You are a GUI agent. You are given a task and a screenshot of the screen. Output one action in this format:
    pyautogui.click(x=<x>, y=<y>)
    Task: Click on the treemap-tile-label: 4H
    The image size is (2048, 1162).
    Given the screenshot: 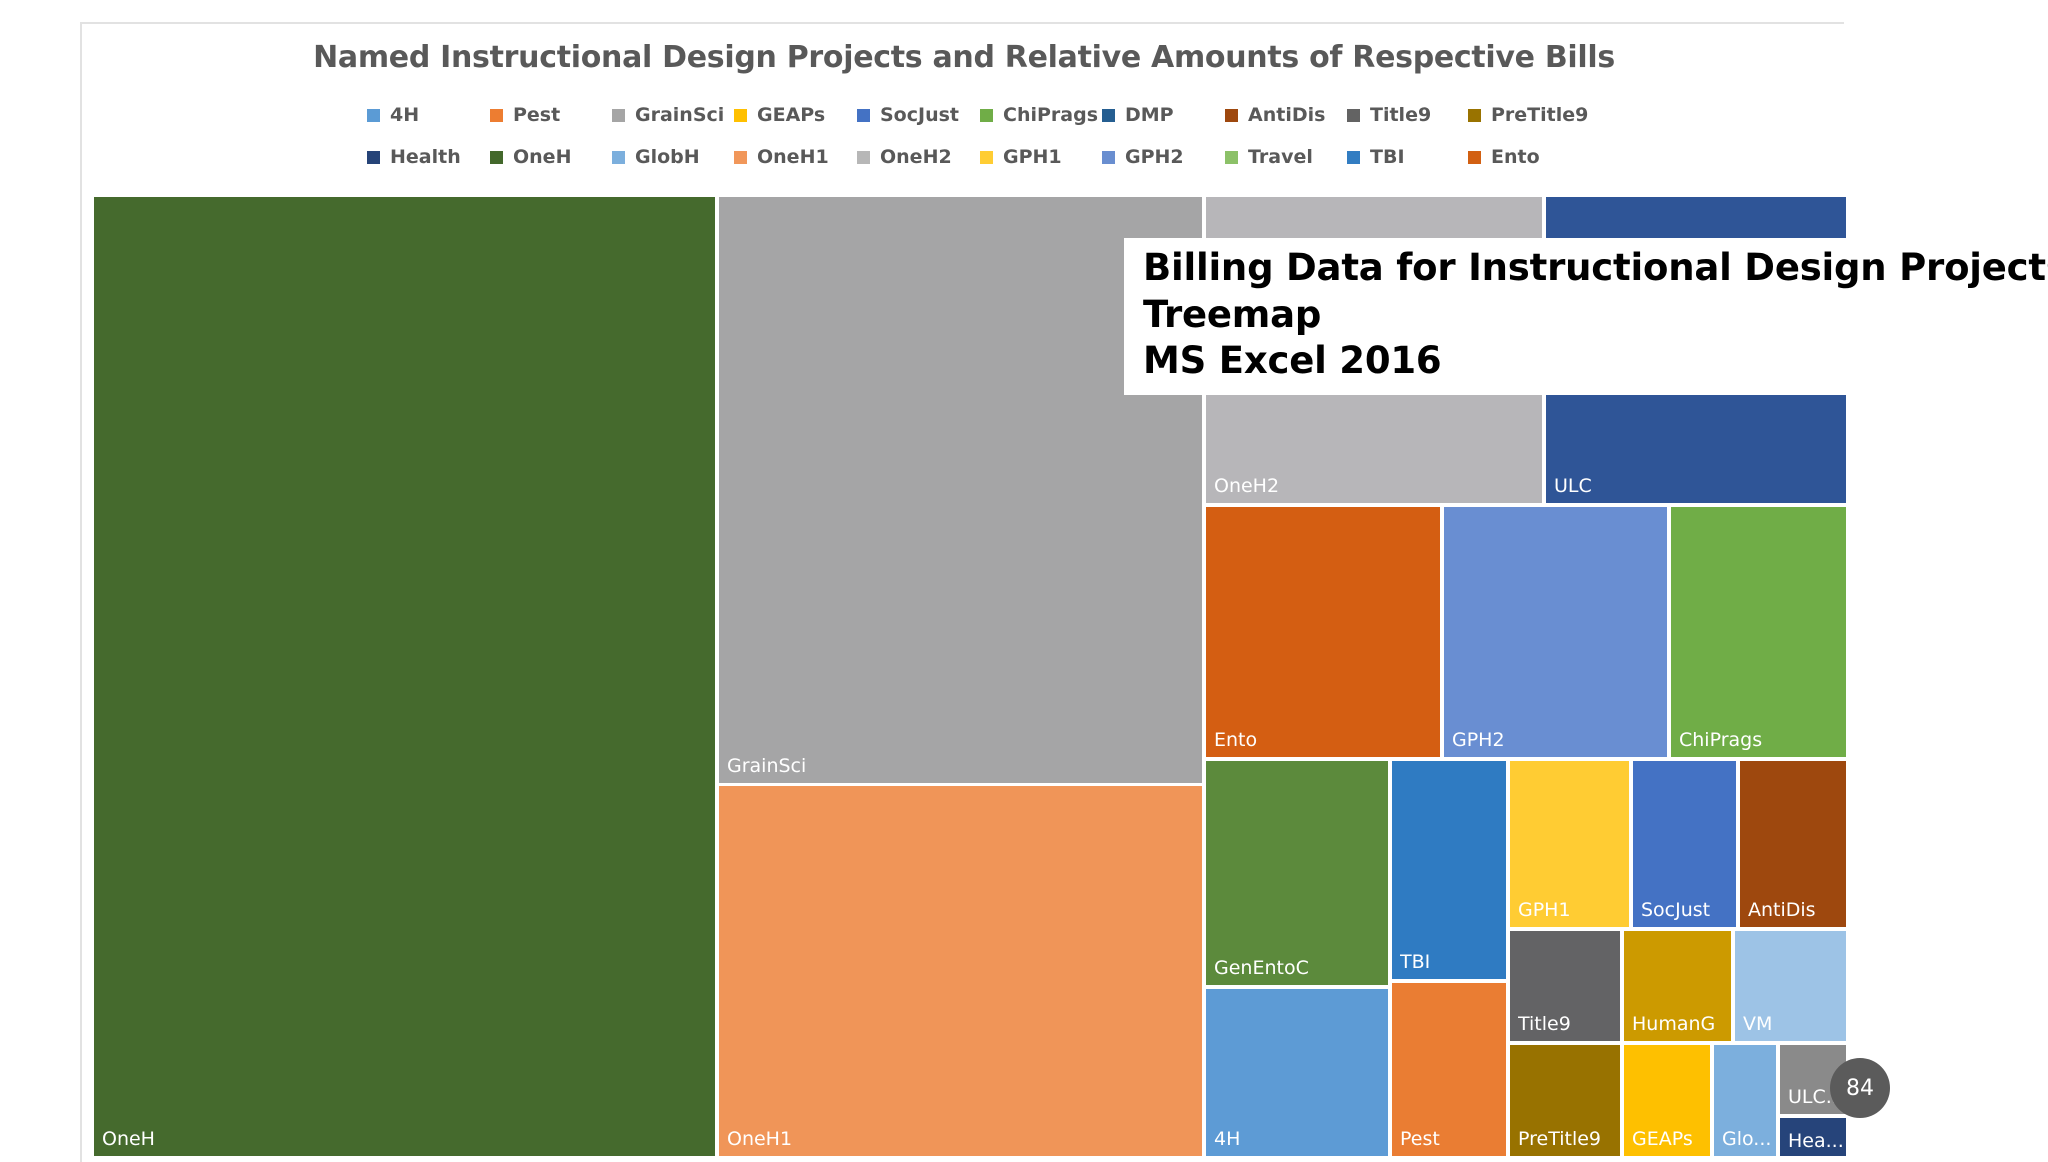 What is the action you would take?
    pyautogui.click(x=1227, y=1139)
    